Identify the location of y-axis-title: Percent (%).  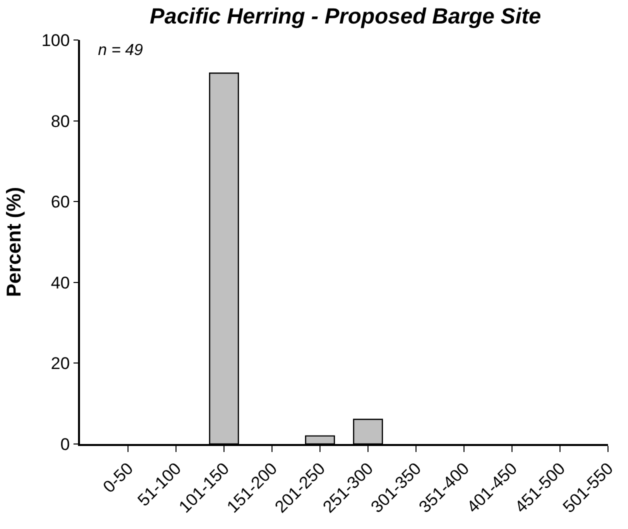
(14, 242).